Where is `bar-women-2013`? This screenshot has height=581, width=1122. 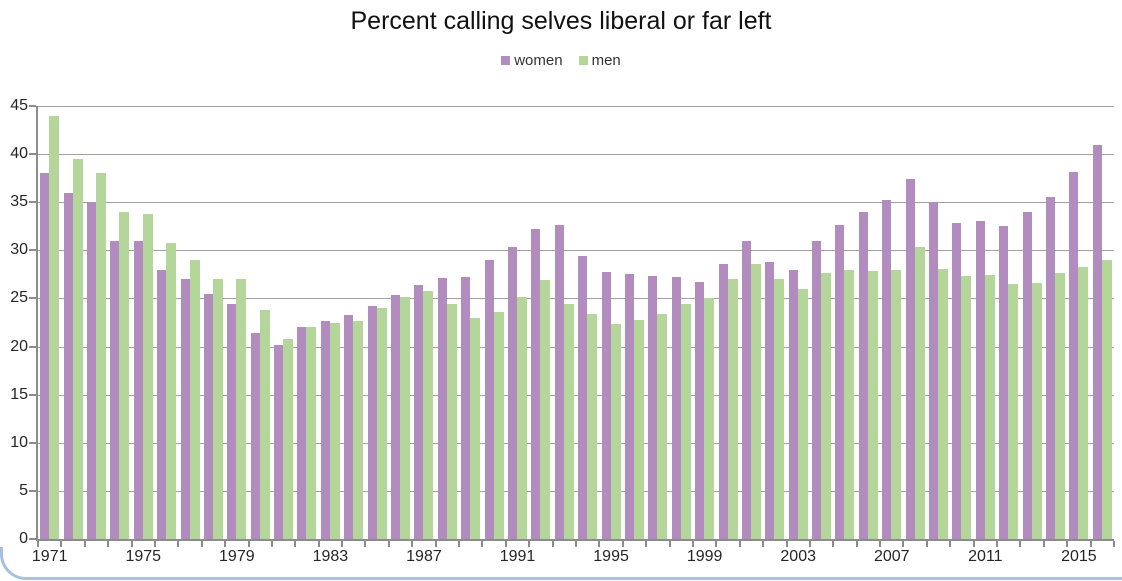
bar-women-2013 is located at coordinates (1027, 375).